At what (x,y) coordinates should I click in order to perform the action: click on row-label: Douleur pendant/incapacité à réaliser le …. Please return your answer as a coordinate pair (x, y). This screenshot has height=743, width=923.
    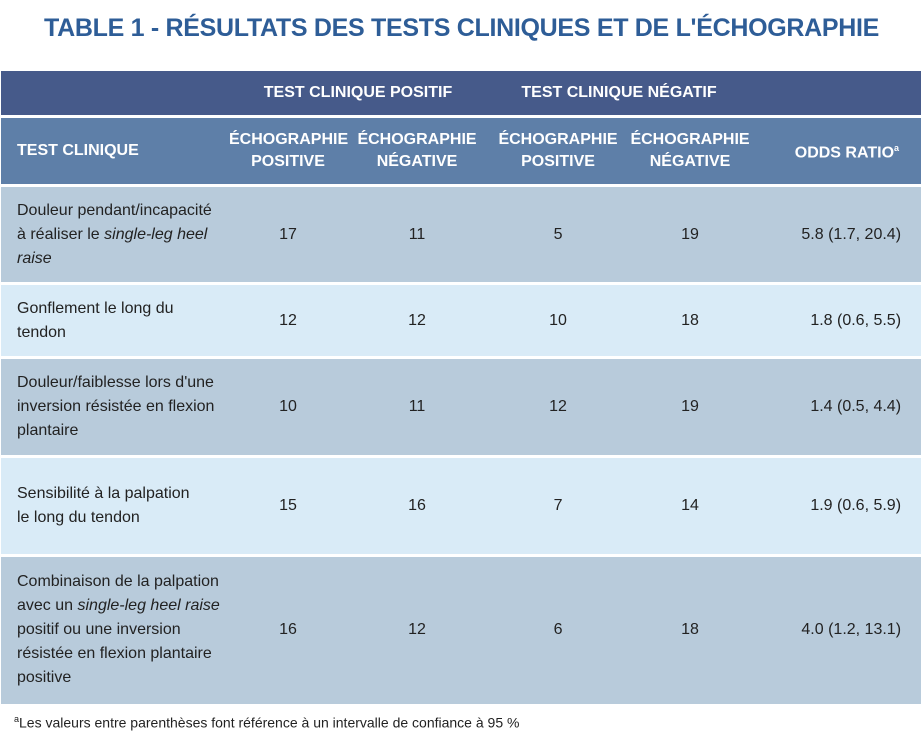
    Looking at the image, I should click on (115, 234).